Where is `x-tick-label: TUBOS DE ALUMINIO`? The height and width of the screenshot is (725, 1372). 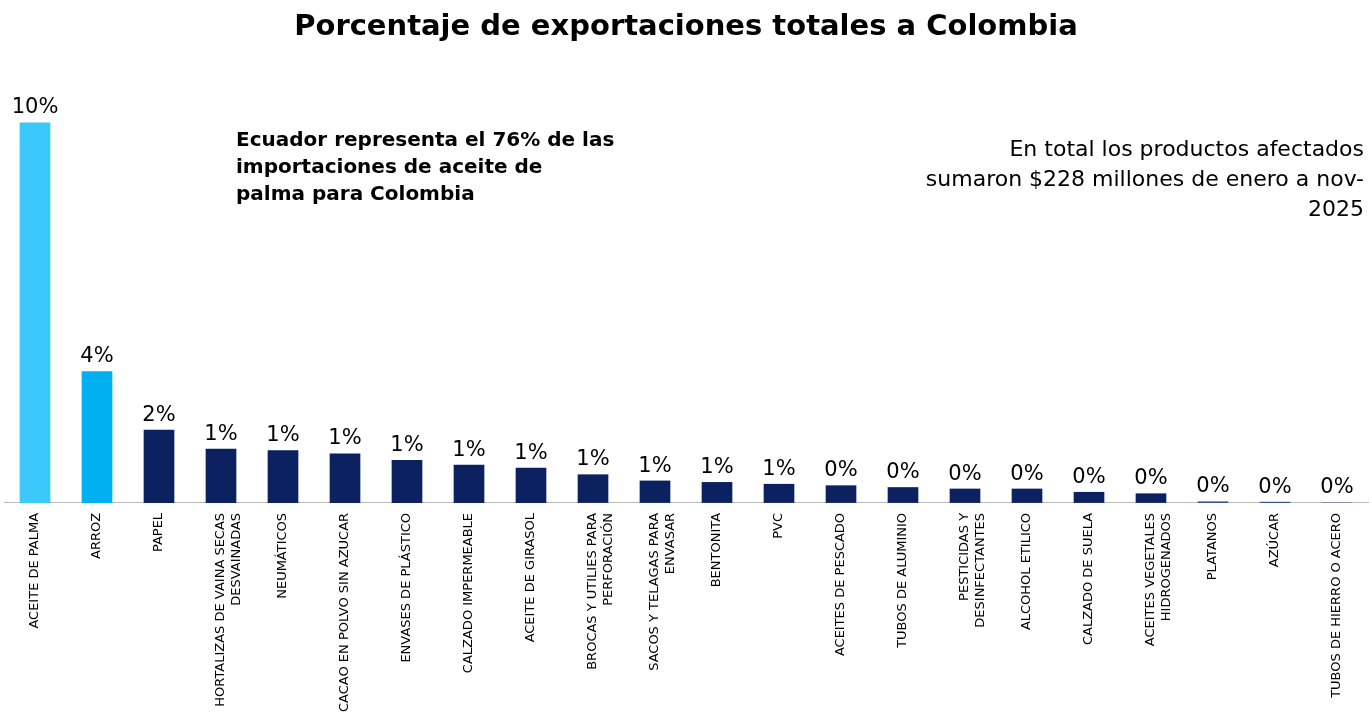
x-tick-label: TUBOS DE ALUMINIO is located at coordinates (902, 580).